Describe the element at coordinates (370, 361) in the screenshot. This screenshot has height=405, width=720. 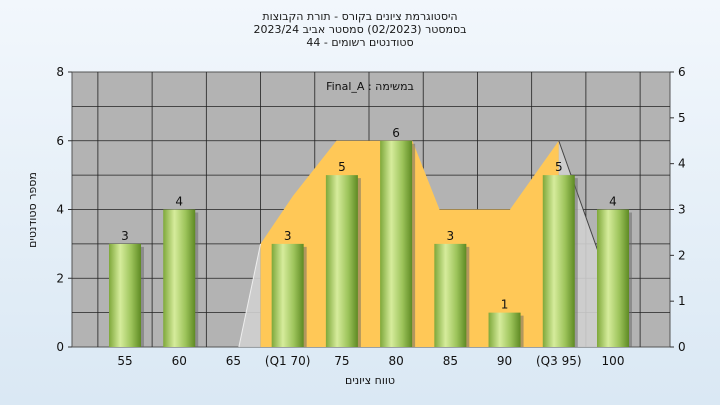
I see `x-axis-ticks: 55 60 65 (Q1 70) 75 80 85 90 (Q3 95) 100` at that location.